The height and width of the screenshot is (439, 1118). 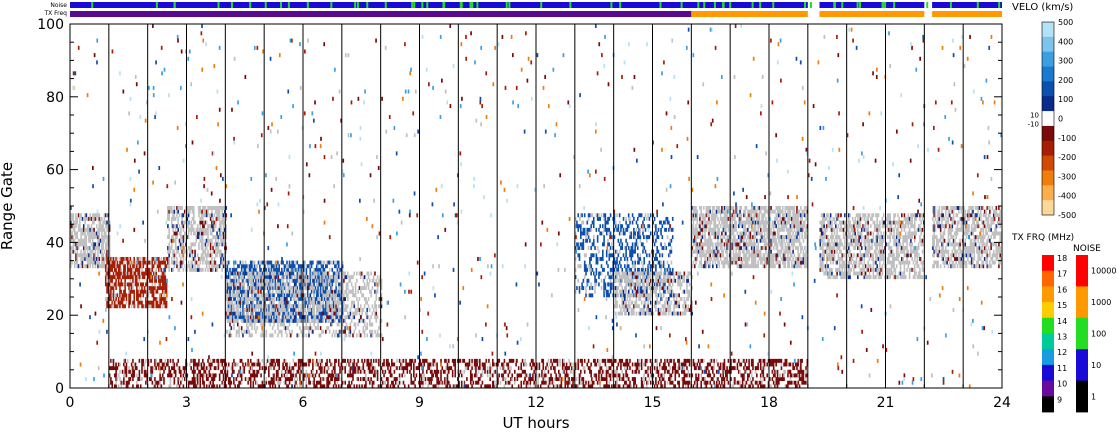 I want to click on noise-spike, so click(x=231, y=5).